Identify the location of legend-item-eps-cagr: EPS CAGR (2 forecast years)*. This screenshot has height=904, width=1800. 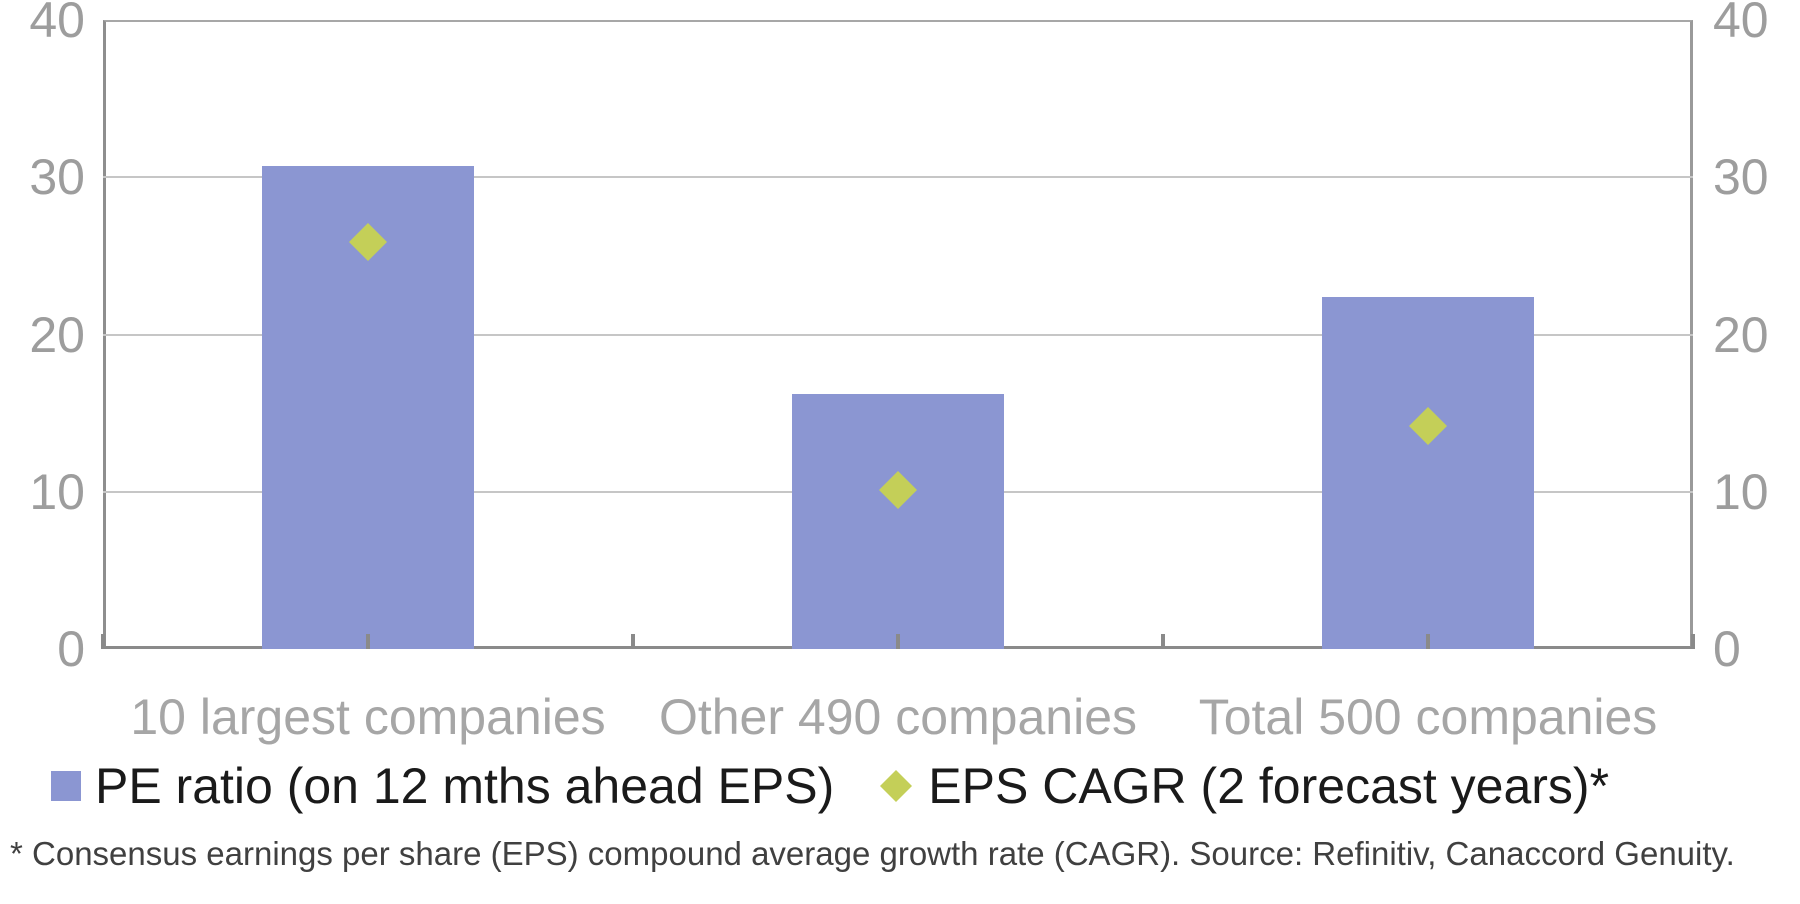
(1243, 786).